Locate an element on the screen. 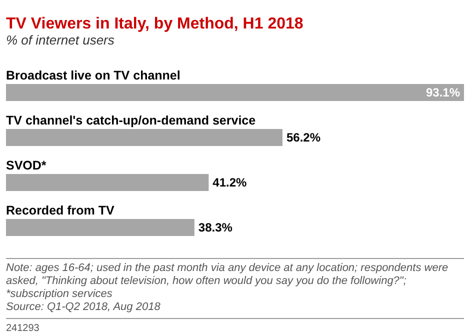 This screenshot has height=333, width=470. text: Note: ages 16-64; used in the past month via any device at any location; respondents were asked, "Thinking about television, how often would you say you do the following?"; *subscription services is located at coordinates (228, 281).